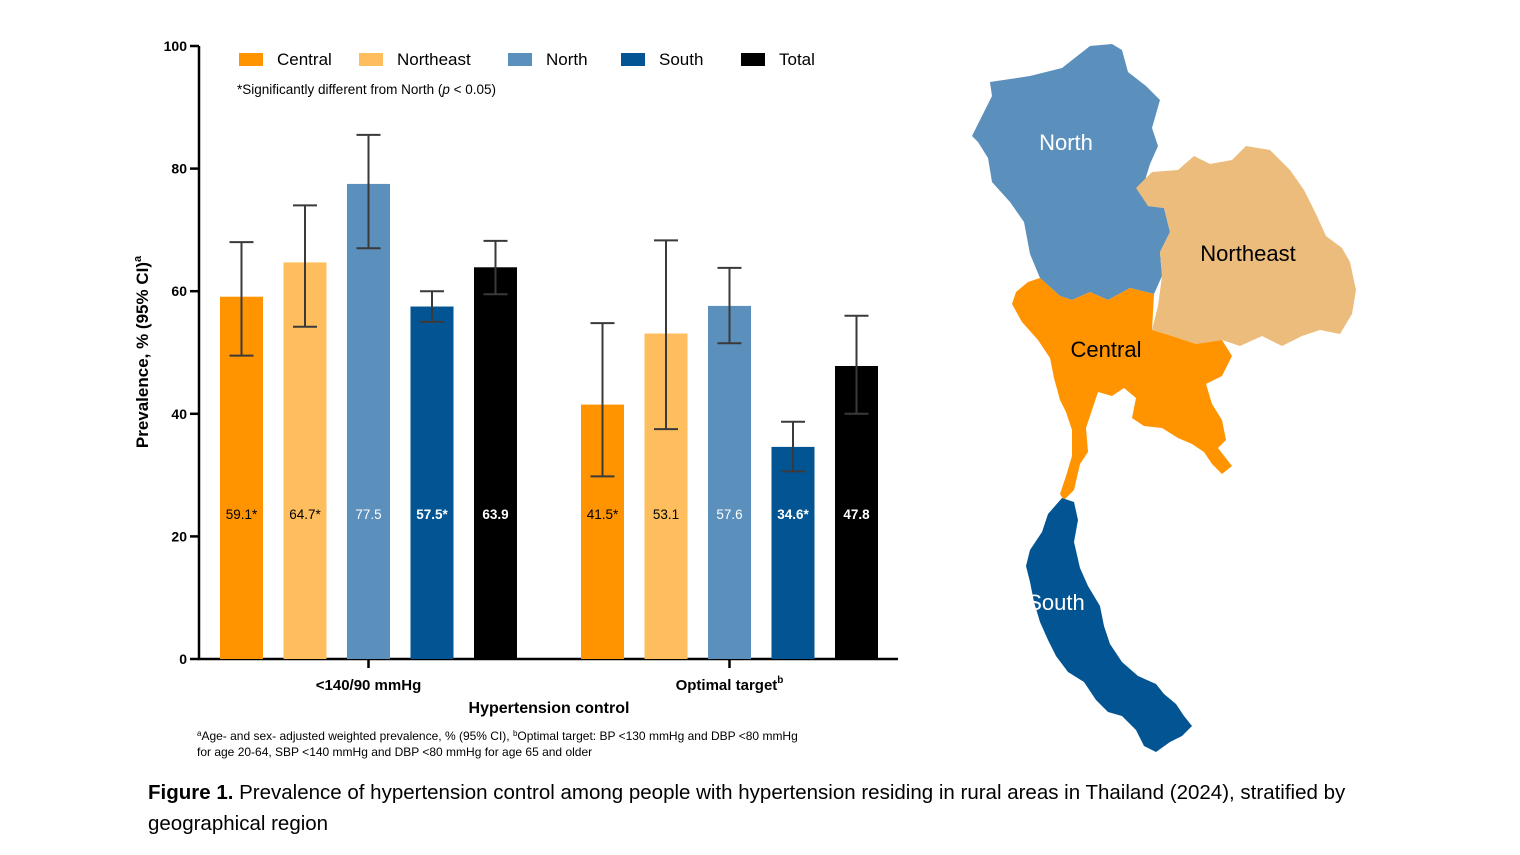 This screenshot has width=1520, height=855. What do you see at coordinates (432, 514) in the screenshot?
I see `bar-value-label: 57.5*` at bounding box center [432, 514].